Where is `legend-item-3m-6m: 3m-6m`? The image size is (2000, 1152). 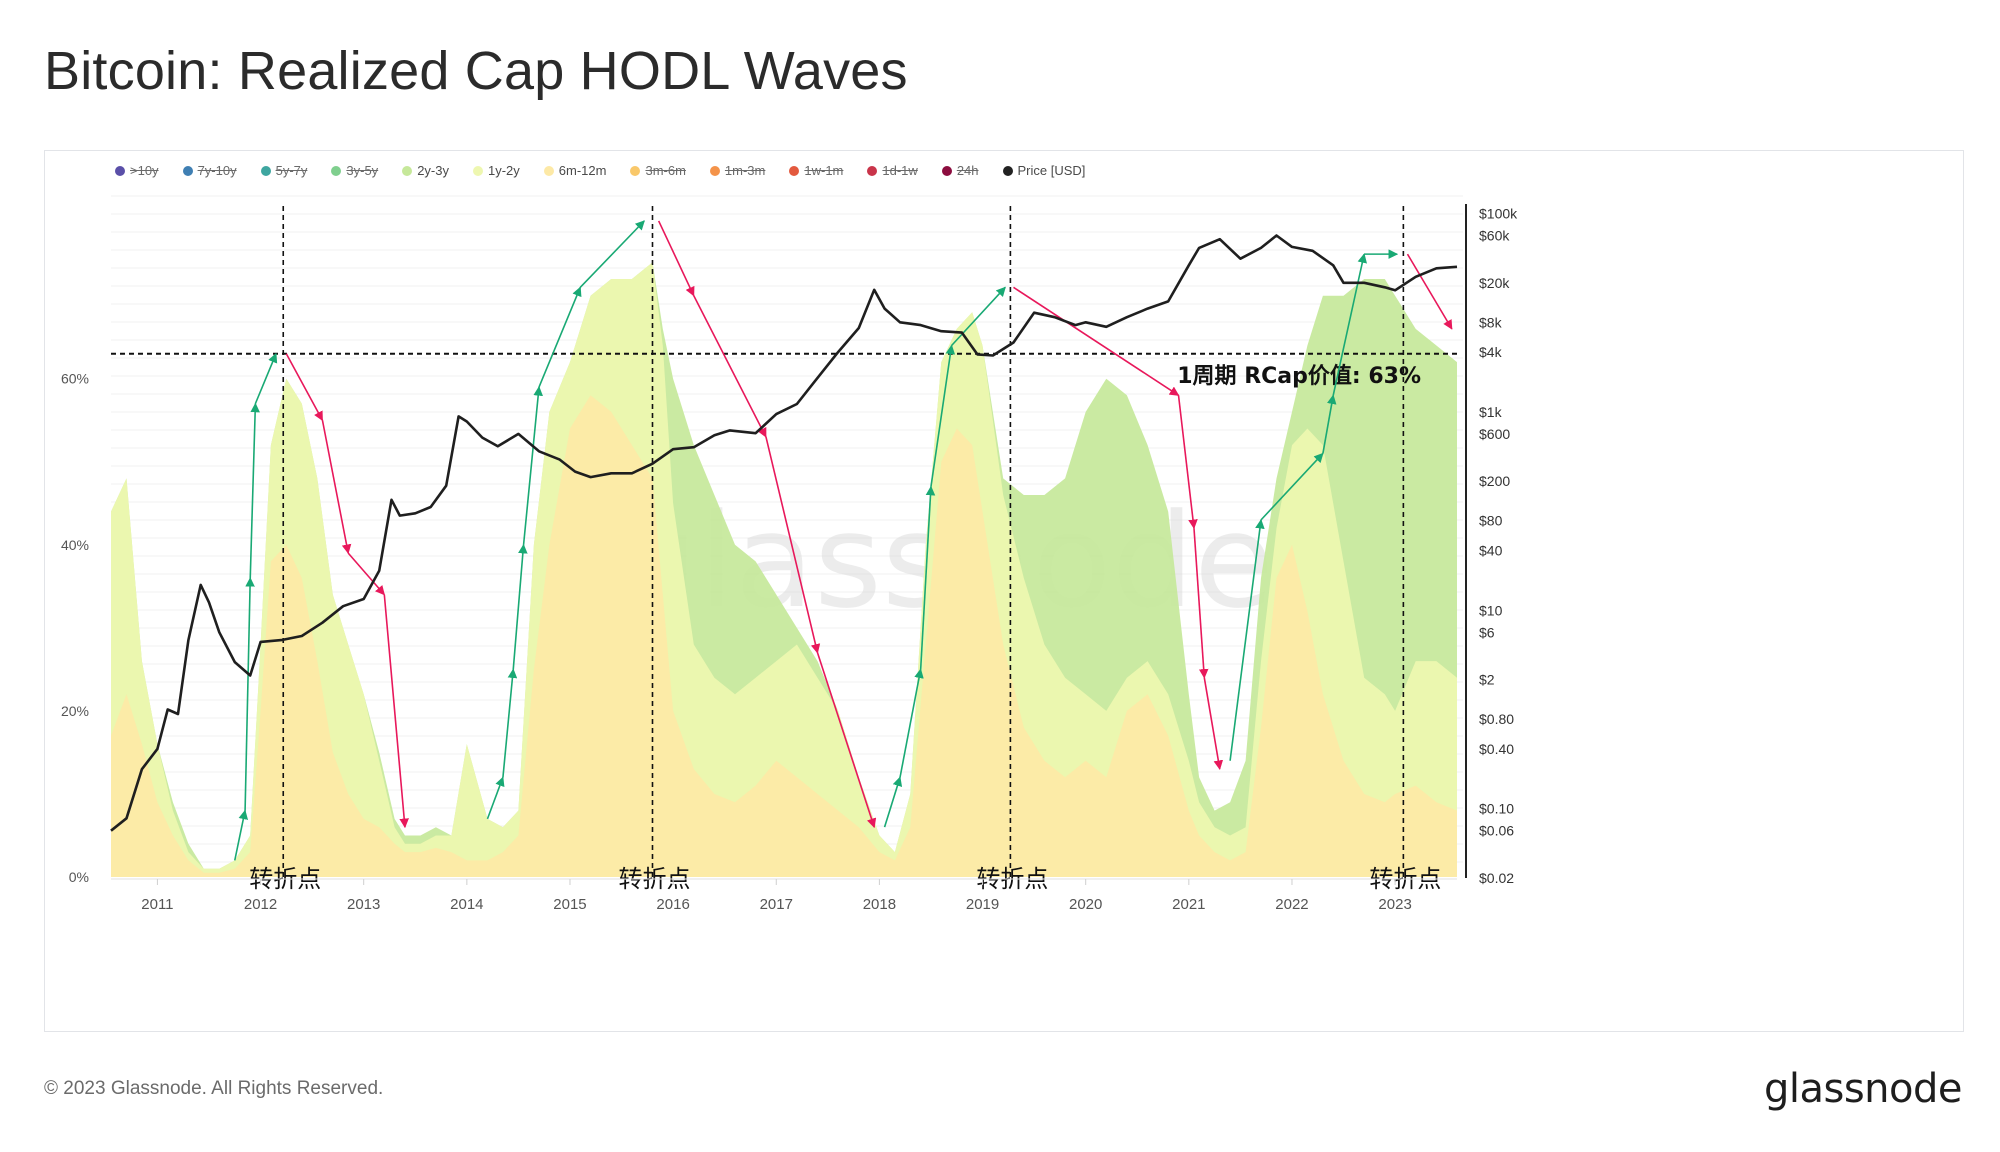
legend-item-3m-6m: 3m-6m is located at coordinates (658, 170).